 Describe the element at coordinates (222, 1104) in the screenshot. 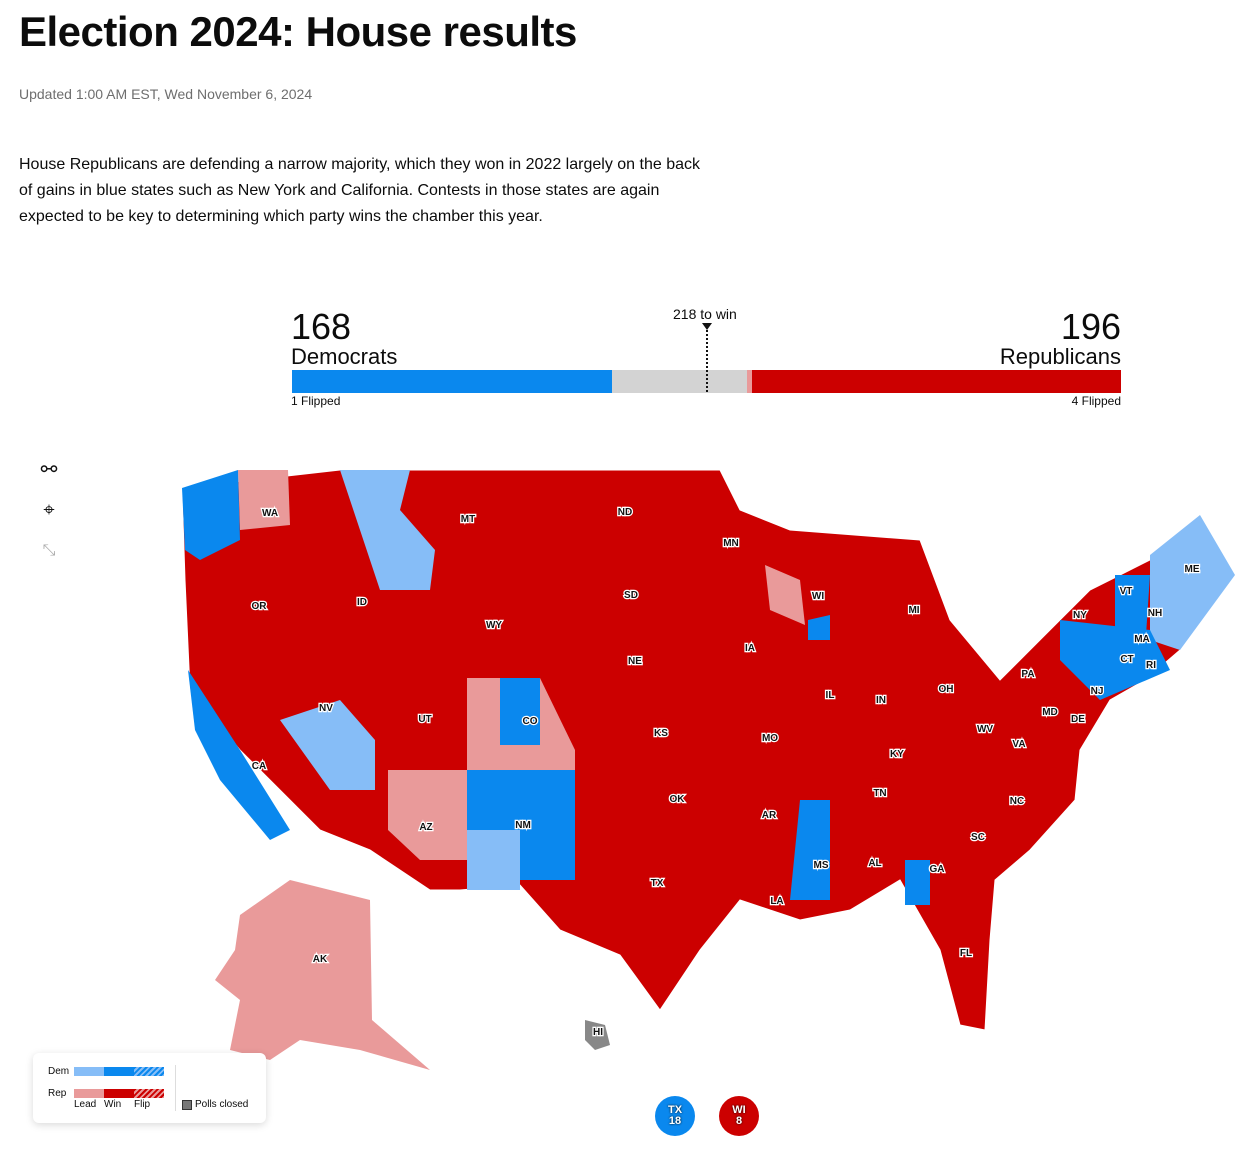

I see `legend-polls-closed: Polls closed` at that location.